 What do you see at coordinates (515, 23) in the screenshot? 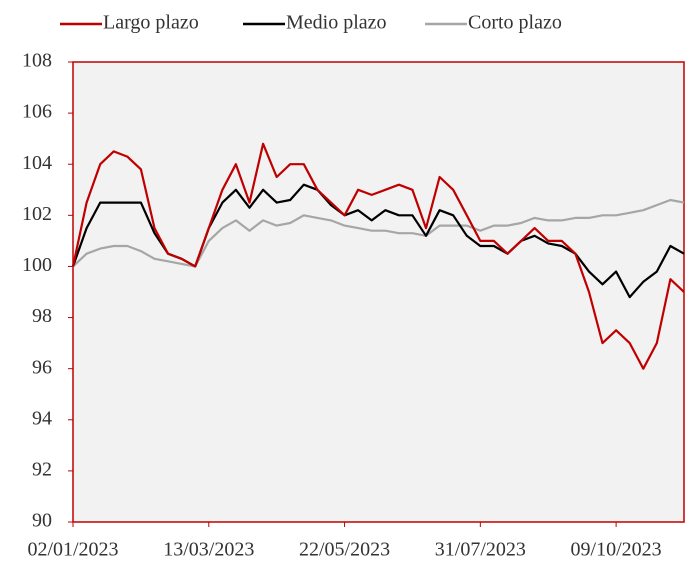
I see `legend-label: Corto plazo` at bounding box center [515, 23].